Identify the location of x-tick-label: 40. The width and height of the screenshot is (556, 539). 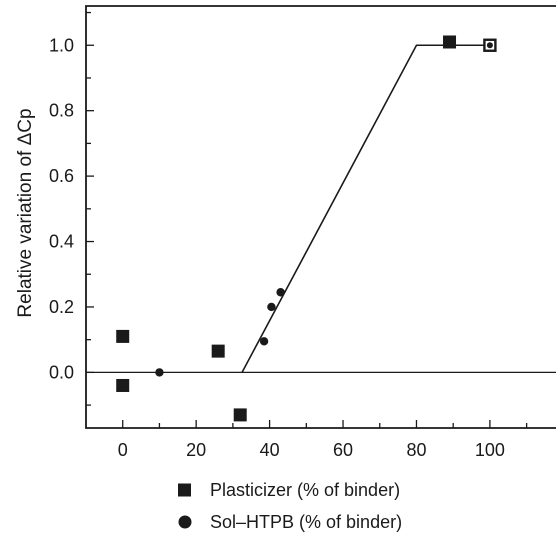
(270, 450).